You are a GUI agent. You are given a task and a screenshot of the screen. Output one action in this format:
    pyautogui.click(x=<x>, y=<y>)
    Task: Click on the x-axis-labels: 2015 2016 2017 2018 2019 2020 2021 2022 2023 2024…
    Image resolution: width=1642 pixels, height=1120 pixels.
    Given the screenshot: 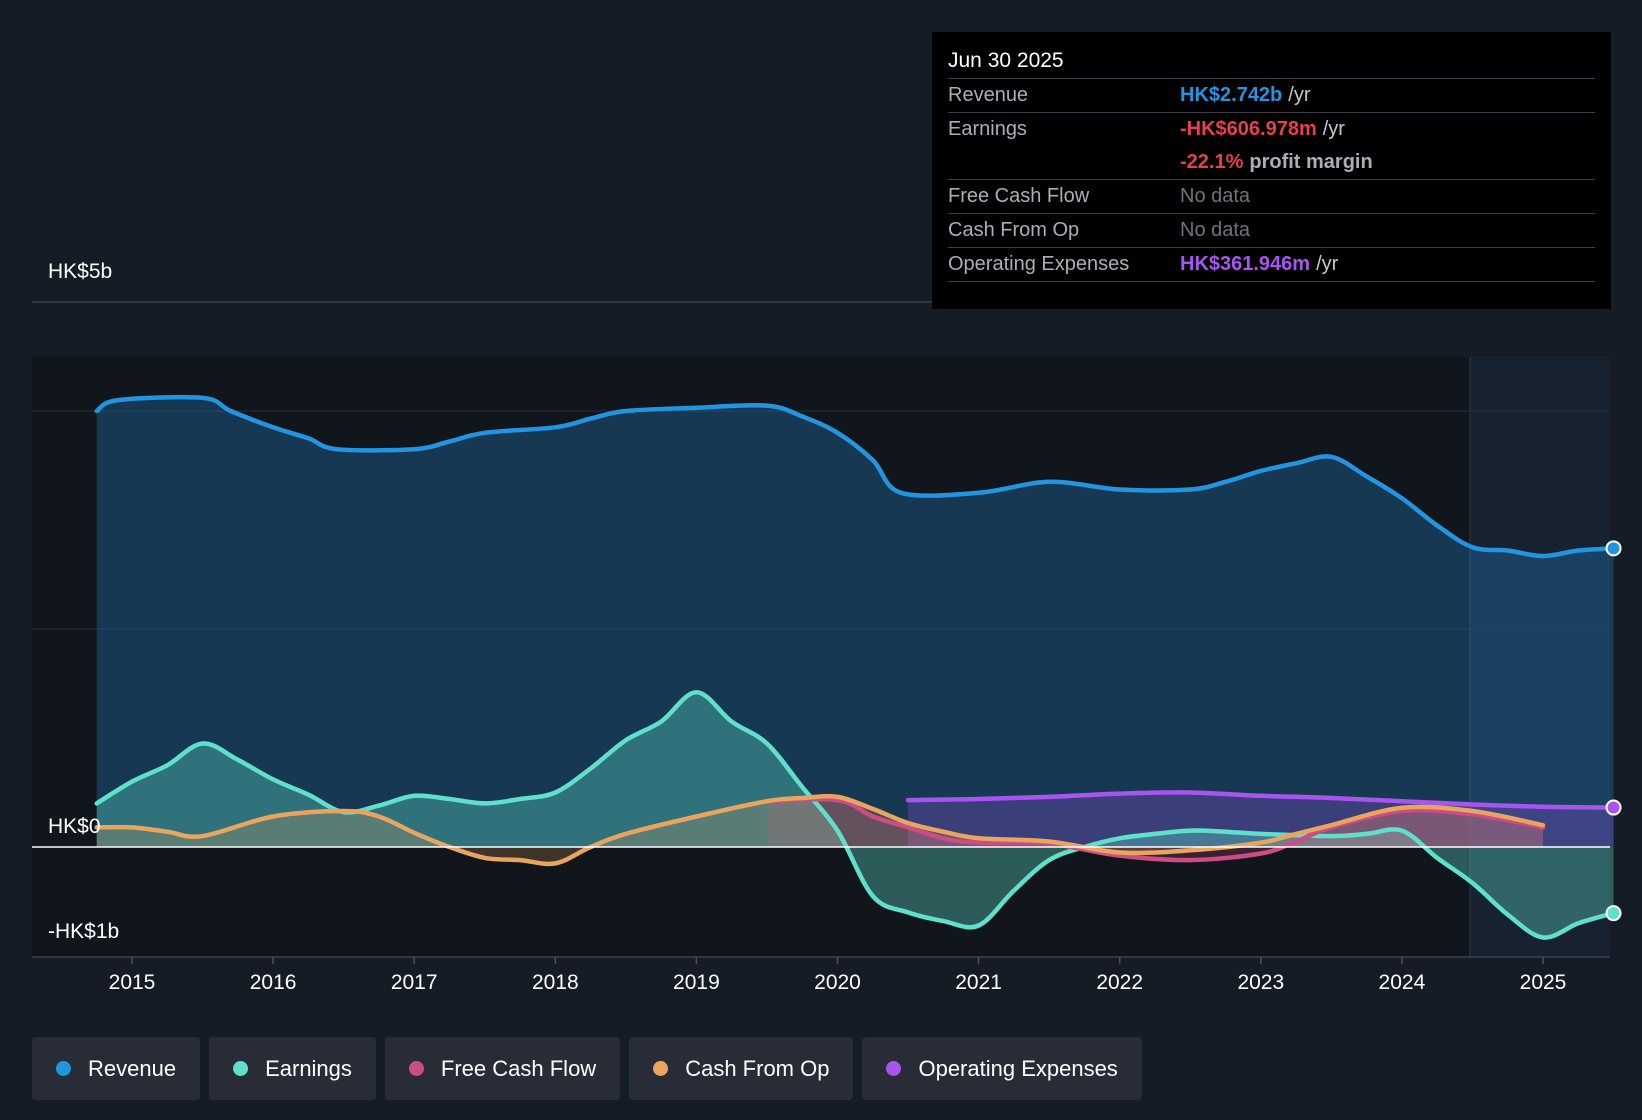 What is the action you would take?
    pyautogui.click(x=838, y=975)
    